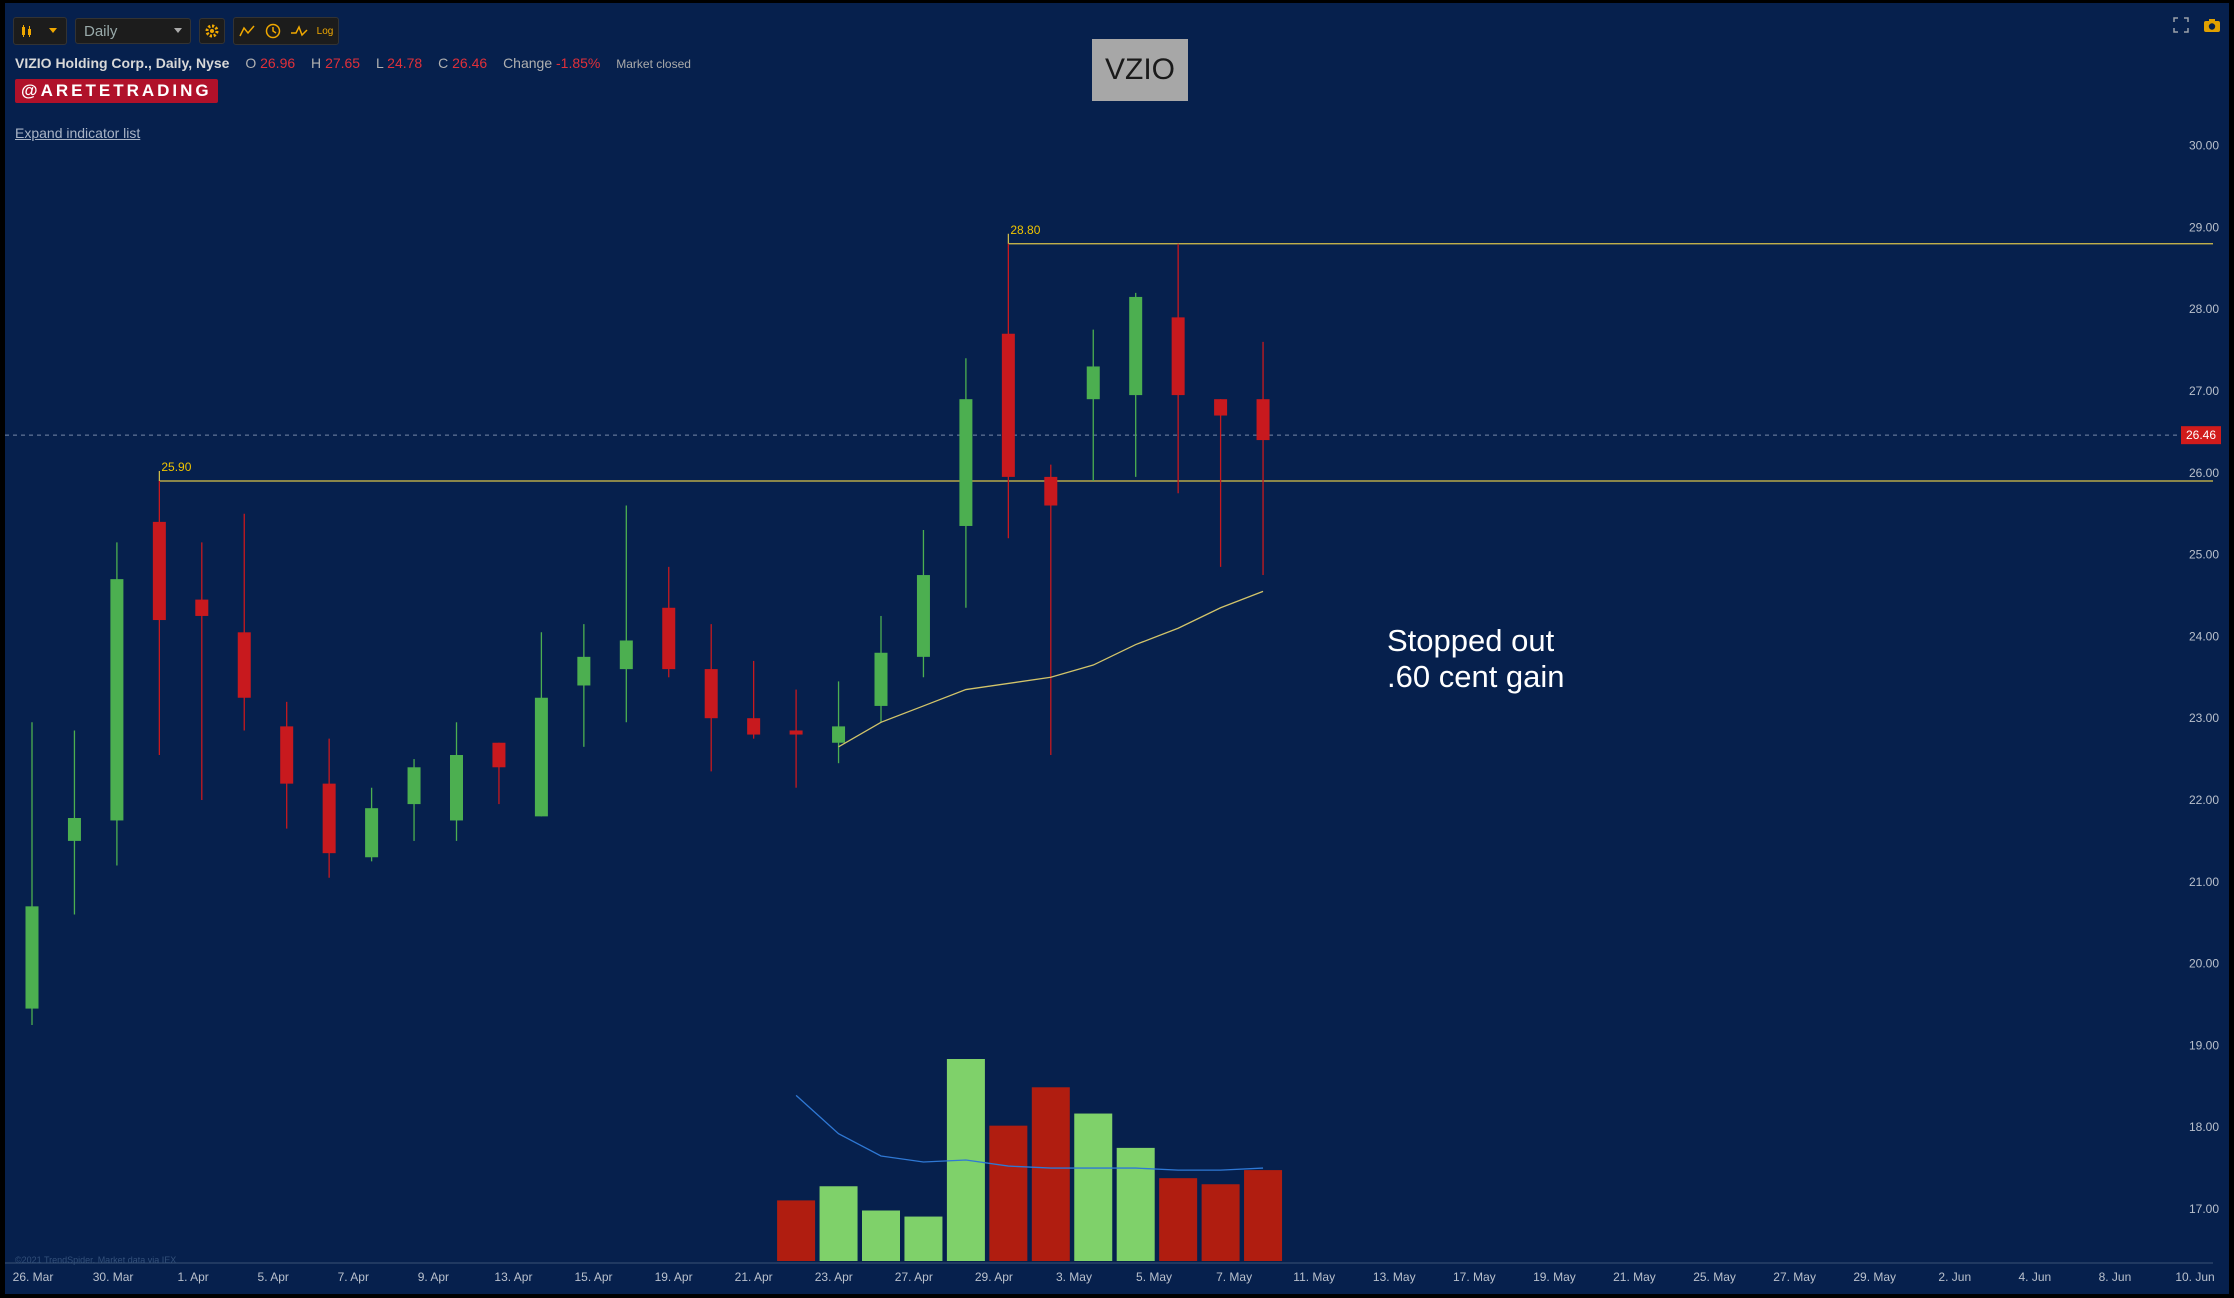  What do you see at coordinates (1954, 1277) in the screenshot?
I see `x-tick-label: 2. Jun` at bounding box center [1954, 1277].